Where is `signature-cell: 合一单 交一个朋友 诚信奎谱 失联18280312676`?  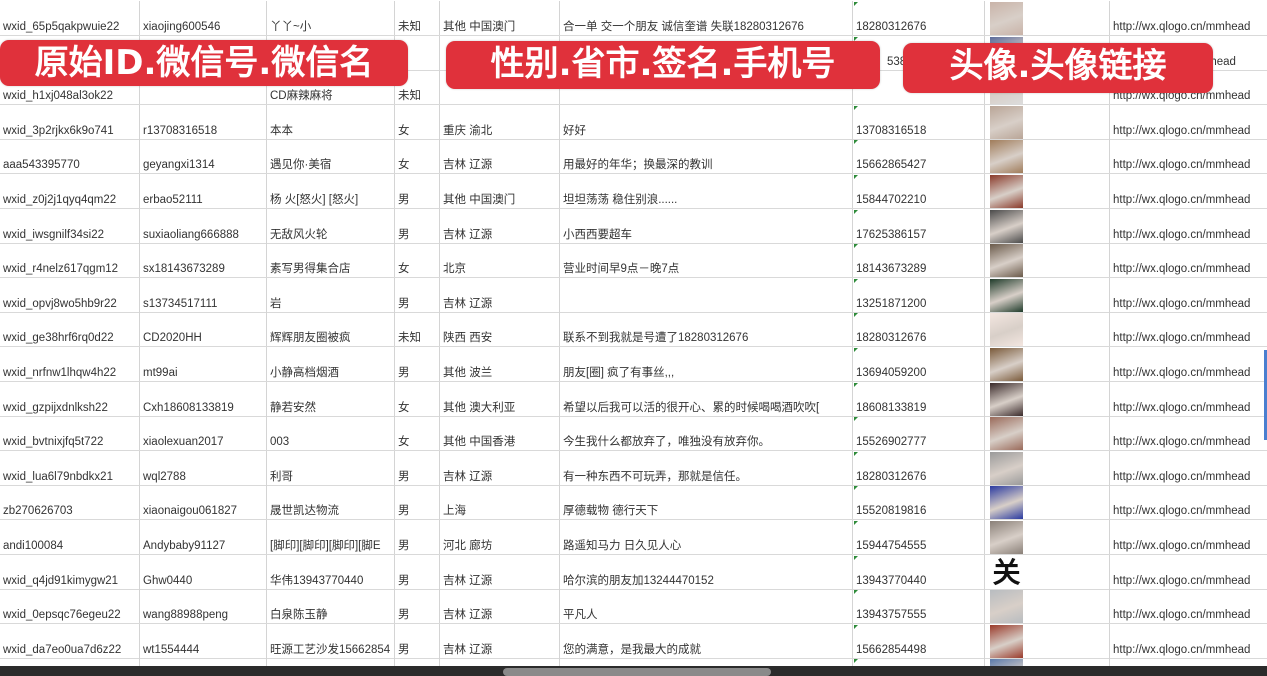 signature-cell: 合一单 交一个朋友 诚信奎谱 失联18280312676 is located at coordinates (706, 18).